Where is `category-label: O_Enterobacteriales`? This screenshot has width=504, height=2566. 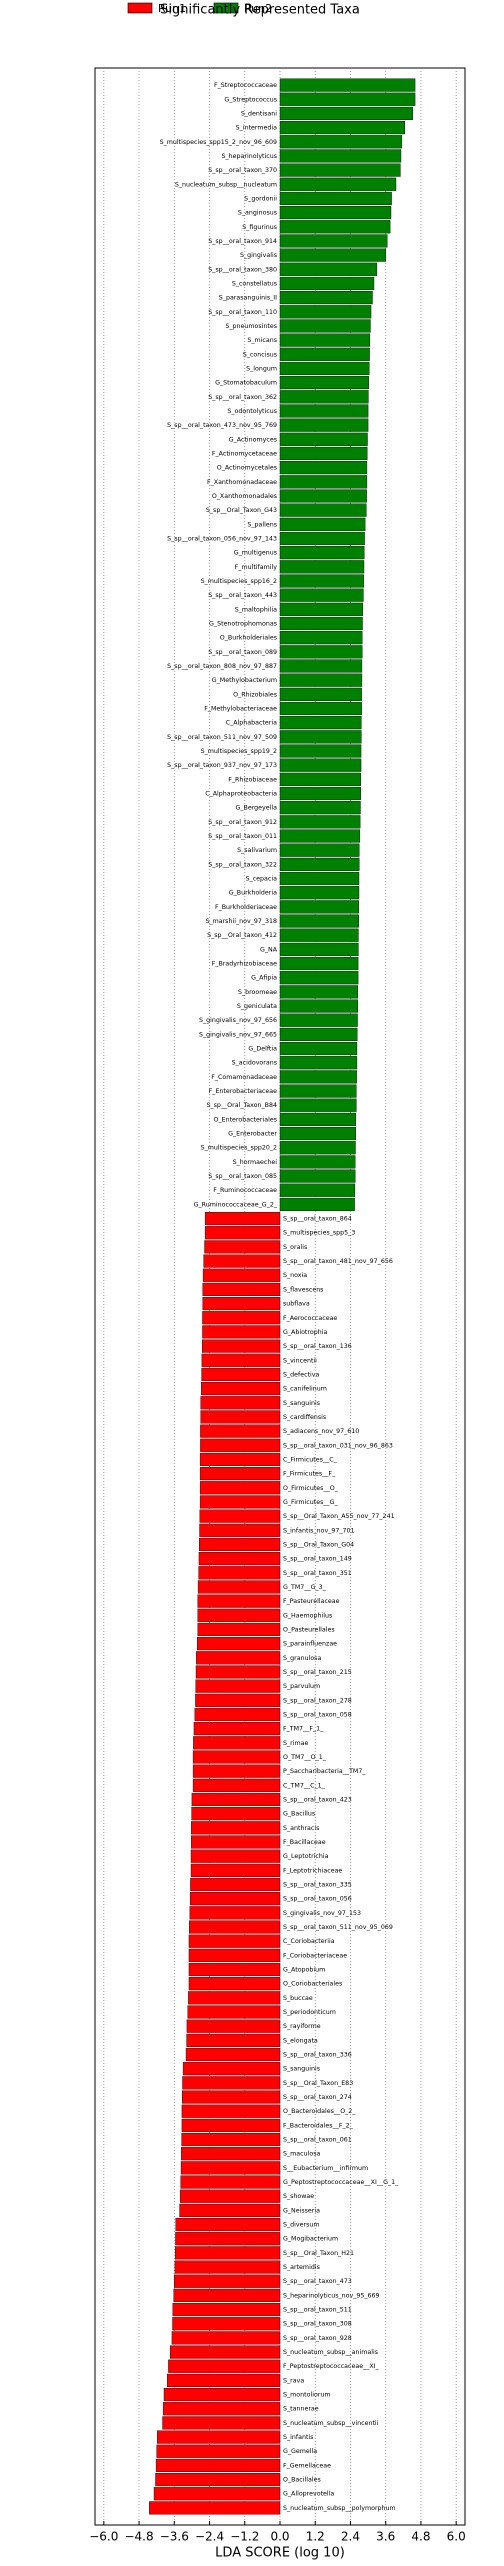
category-label: O_Enterobacteriales is located at coordinates (245, 1119).